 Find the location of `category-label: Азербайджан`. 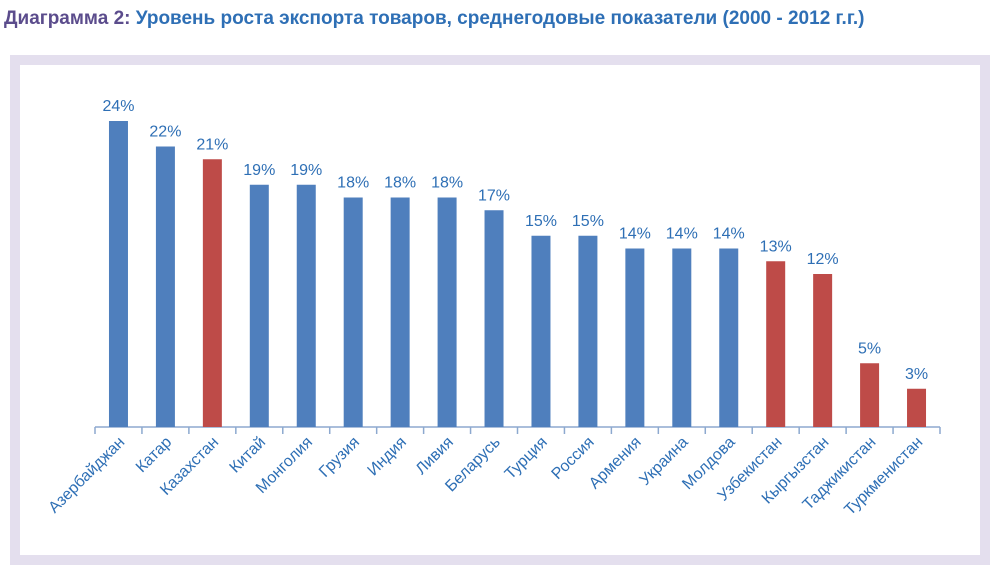

category-label: Азербайджан is located at coordinates (87, 475).